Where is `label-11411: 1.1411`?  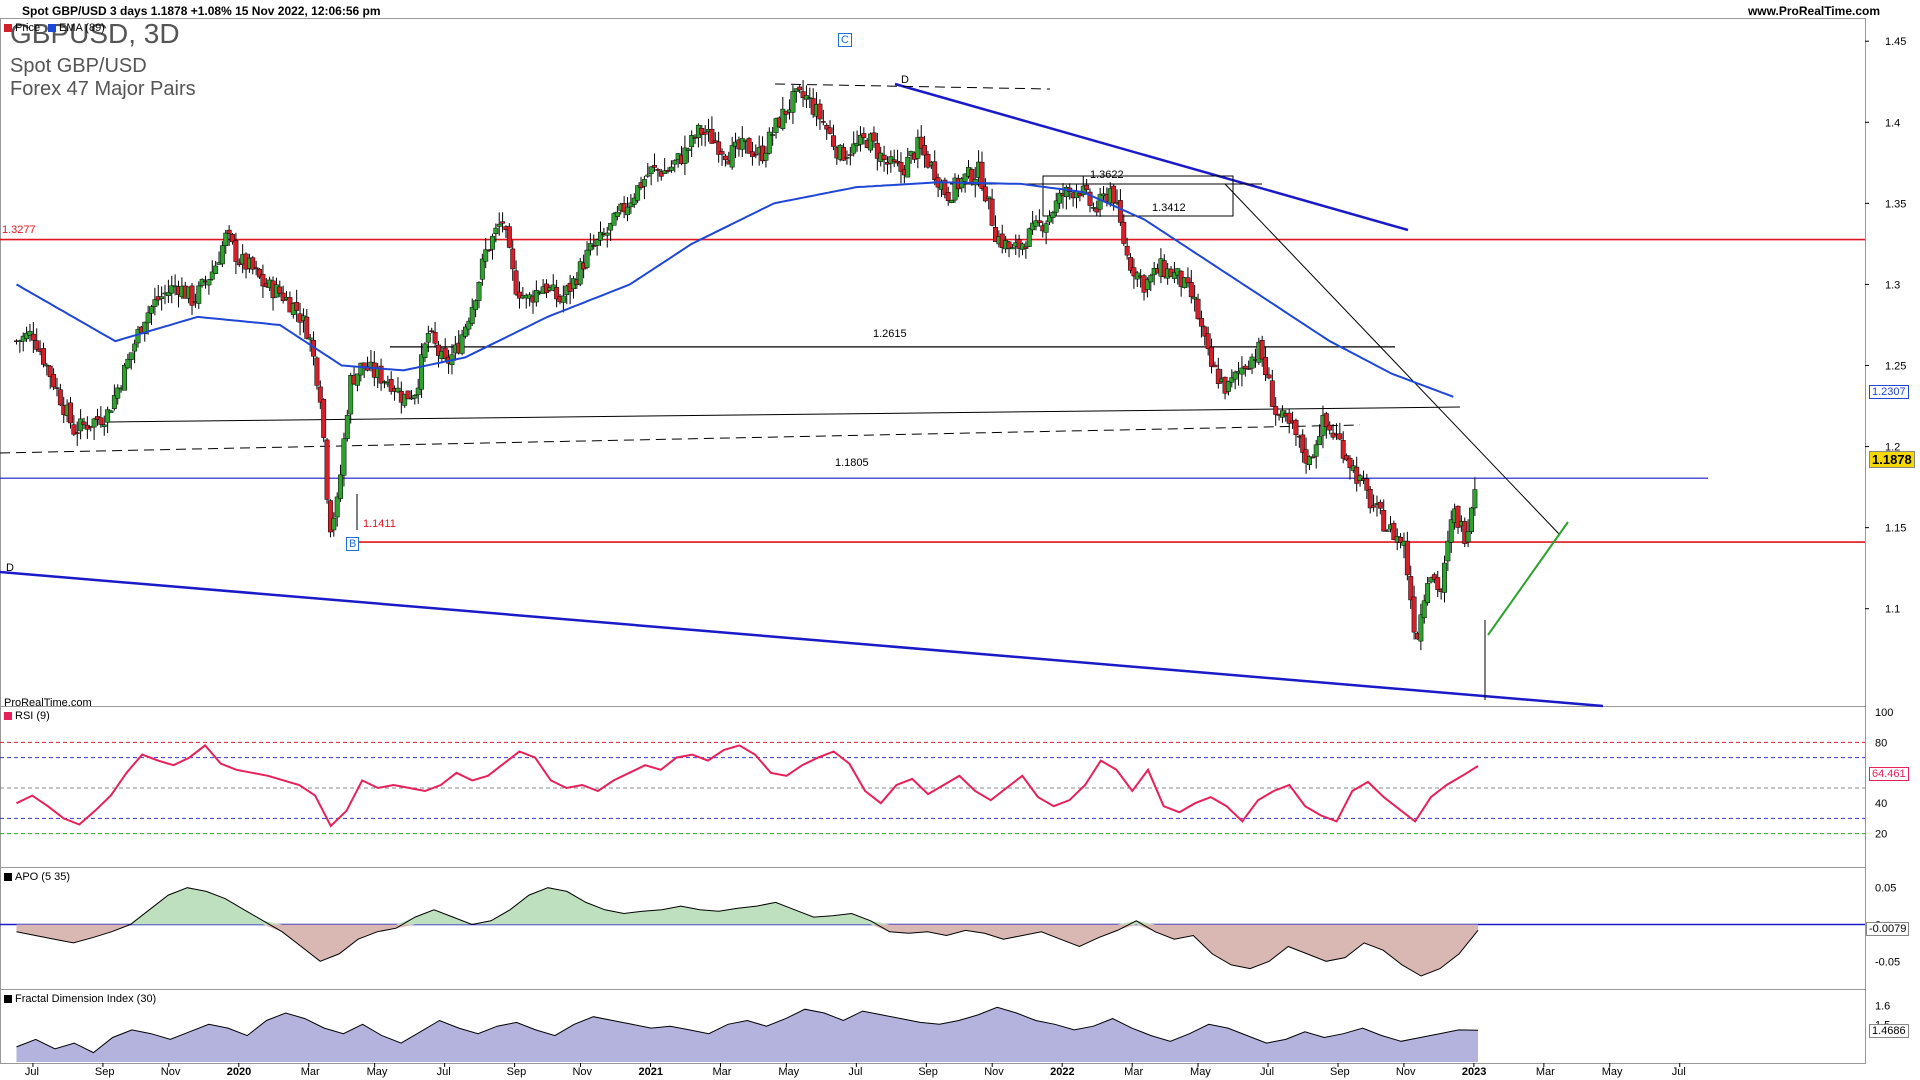
label-11411: 1.1411 is located at coordinates (379, 524).